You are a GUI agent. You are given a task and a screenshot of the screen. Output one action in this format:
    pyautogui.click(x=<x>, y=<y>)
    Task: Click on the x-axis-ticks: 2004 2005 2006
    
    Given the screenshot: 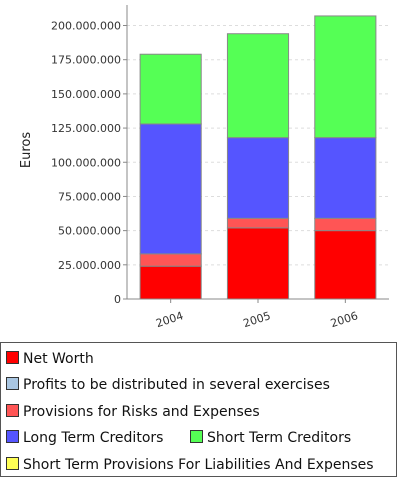 What is the action you would take?
    pyautogui.click(x=257, y=314)
    